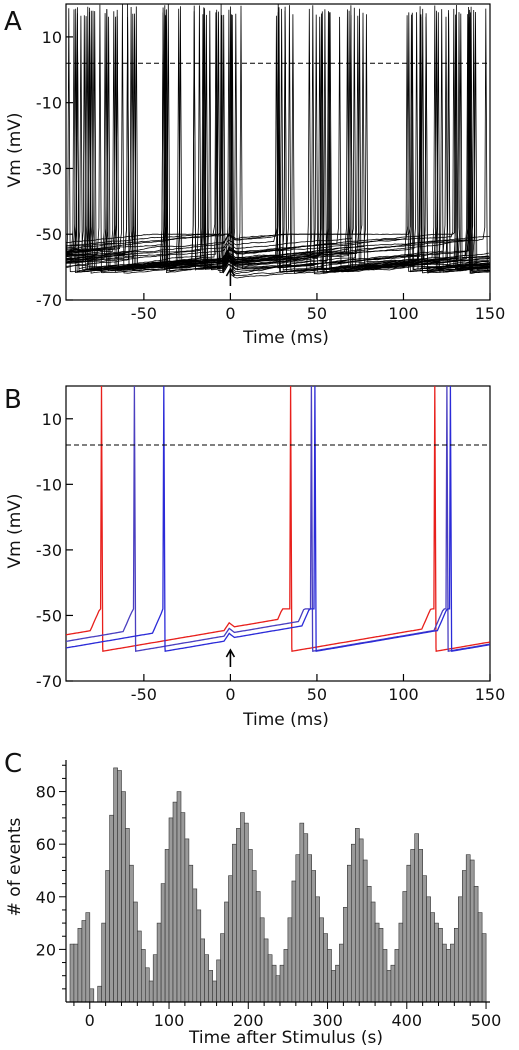  What do you see at coordinates (46, 949) in the screenshot?
I see `panel-c-ytick-label: 20` at bounding box center [46, 949].